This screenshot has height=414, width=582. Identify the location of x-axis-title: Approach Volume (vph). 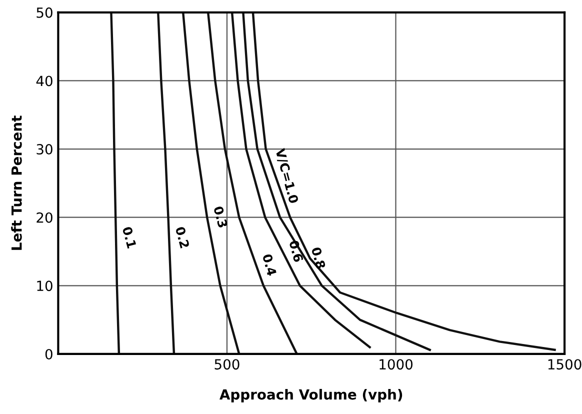
(311, 395).